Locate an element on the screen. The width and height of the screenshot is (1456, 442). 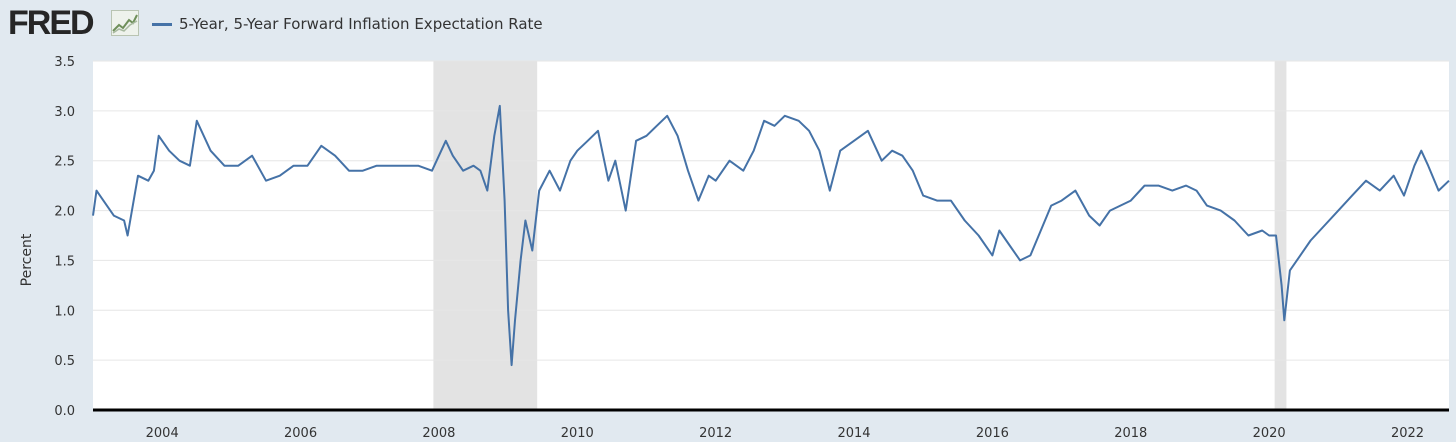
x-tick-label-2014: 2014 is located at coordinates (853, 433).